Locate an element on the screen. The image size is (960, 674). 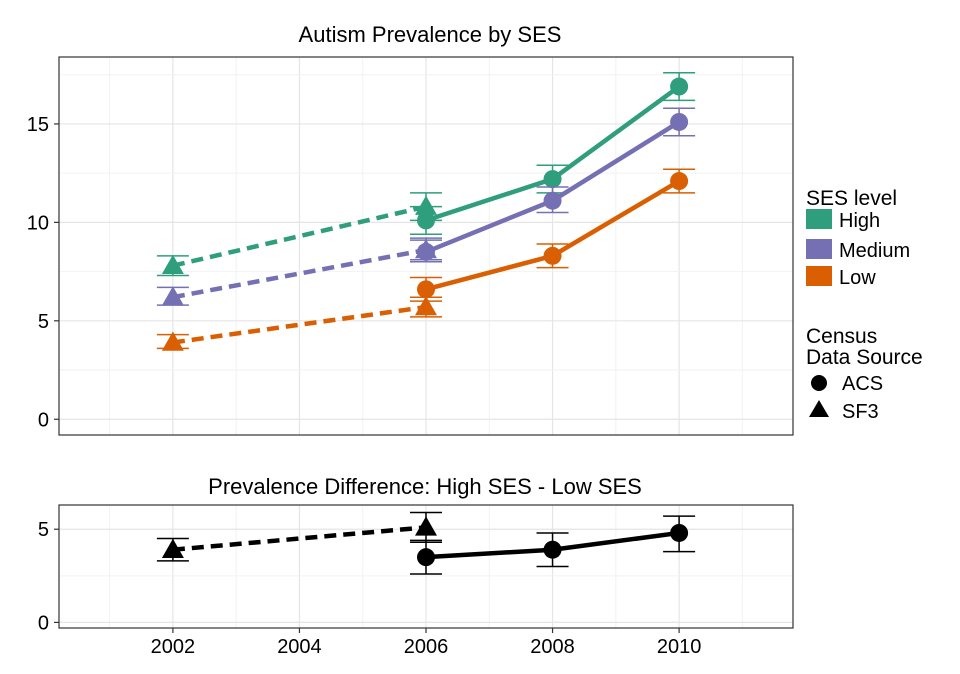
x-tick-label: 2010 is located at coordinates (679, 647).